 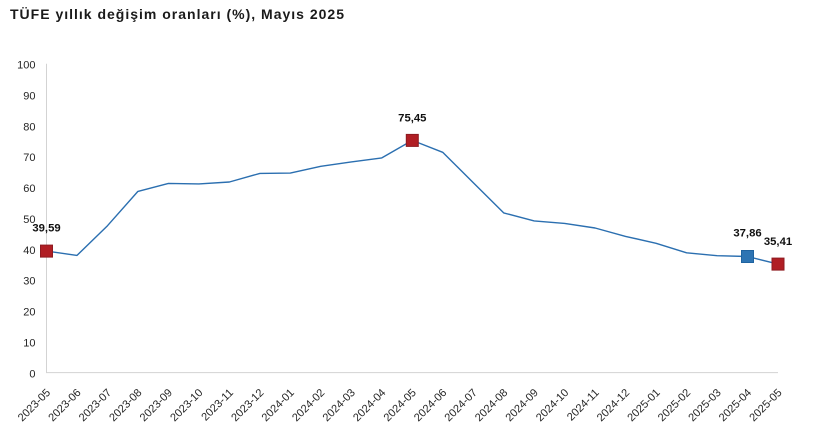 What do you see at coordinates (747, 234) in the screenshot?
I see `svg-text: 37,86` at bounding box center [747, 234].